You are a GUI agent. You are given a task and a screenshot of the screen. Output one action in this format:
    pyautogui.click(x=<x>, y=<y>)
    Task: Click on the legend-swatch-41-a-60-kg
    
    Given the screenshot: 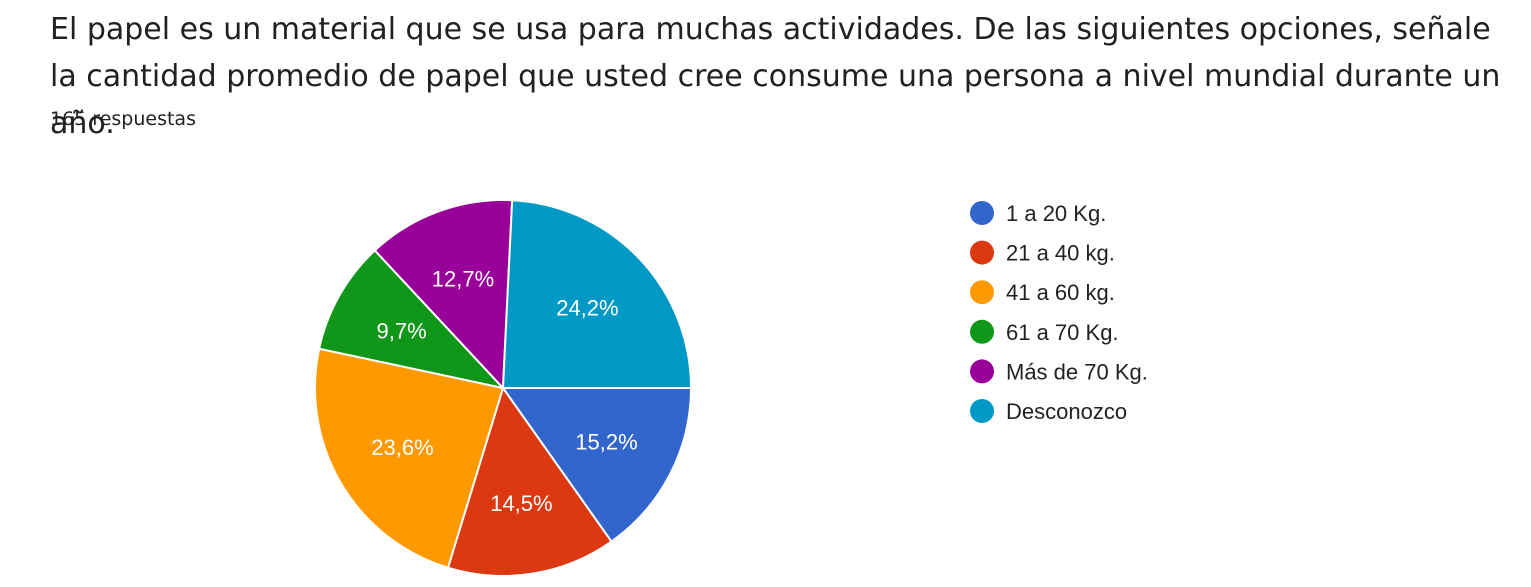 What is the action you would take?
    pyautogui.click(x=982, y=292)
    